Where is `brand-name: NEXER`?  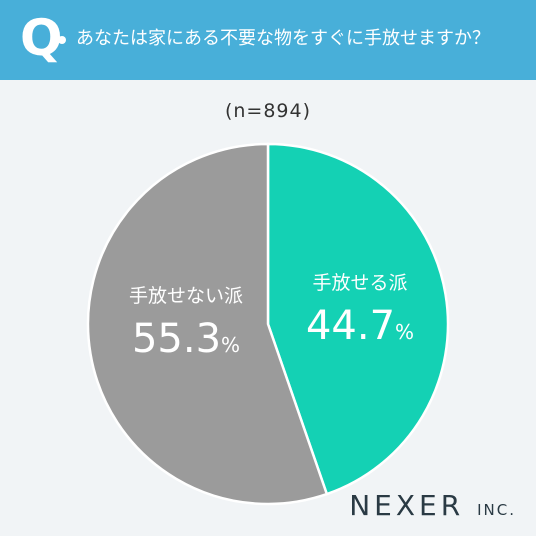
brand-name: NEXER is located at coordinates (407, 505).